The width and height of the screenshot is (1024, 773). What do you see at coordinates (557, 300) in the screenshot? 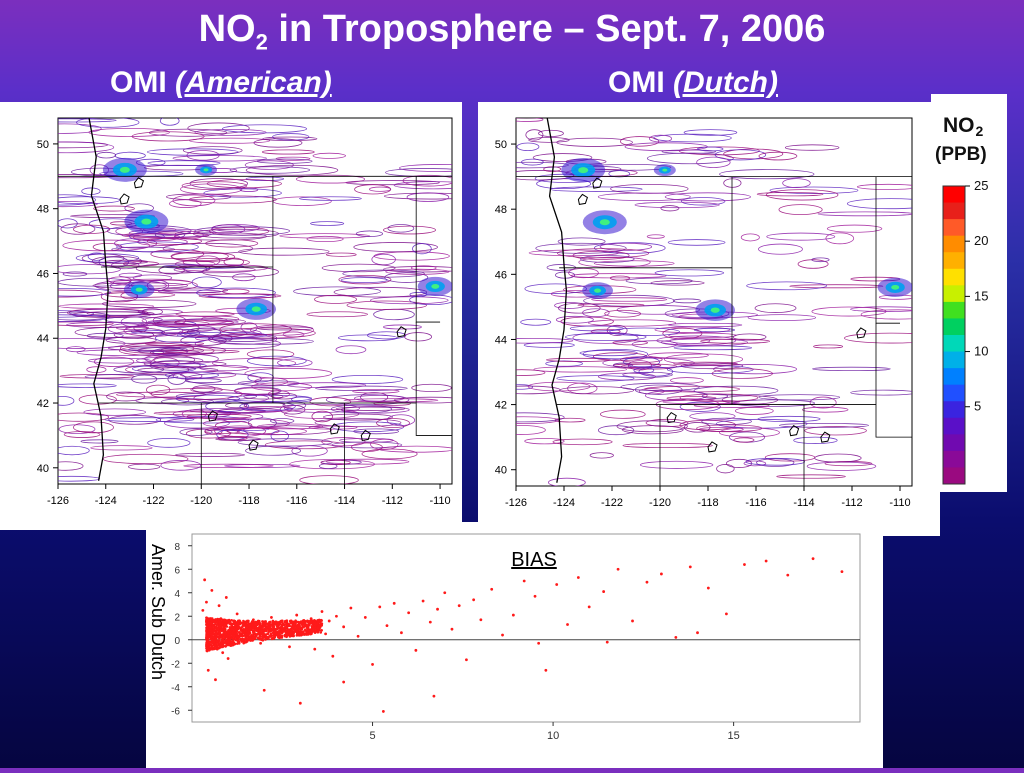
I see `coastline` at bounding box center [557, 300].